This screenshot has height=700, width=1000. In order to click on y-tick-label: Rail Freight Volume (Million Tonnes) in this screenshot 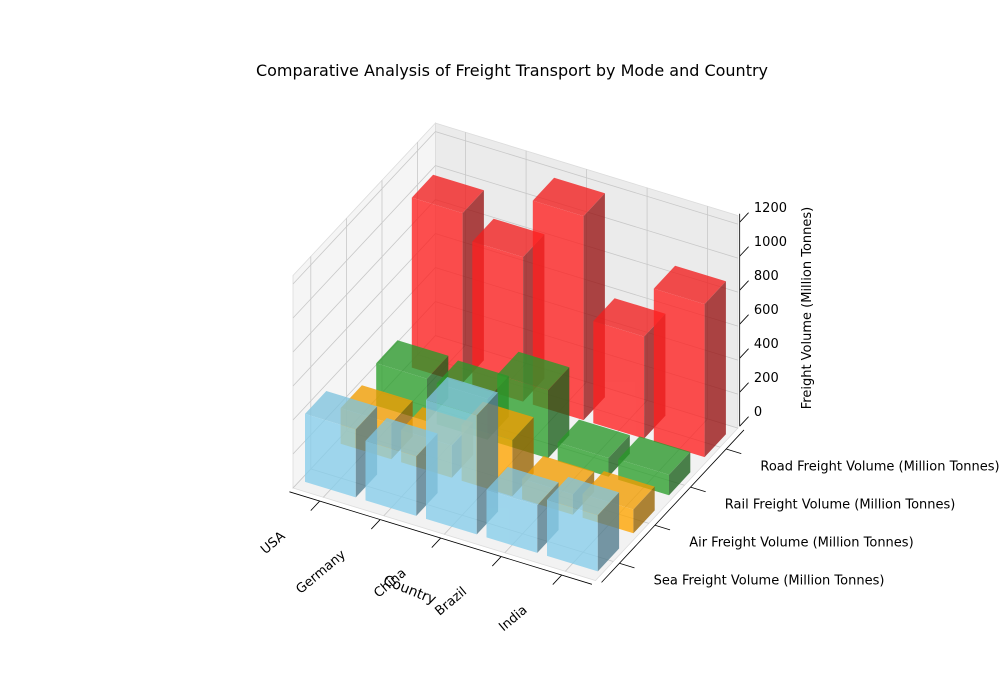, I will do `click(840, 504)`.